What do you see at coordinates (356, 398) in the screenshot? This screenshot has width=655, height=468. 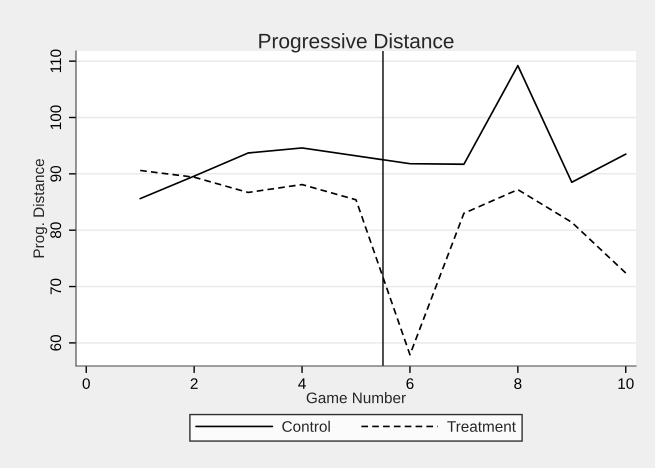 I see `x-axis-title: Game Number` at bounding box center [356, 398].